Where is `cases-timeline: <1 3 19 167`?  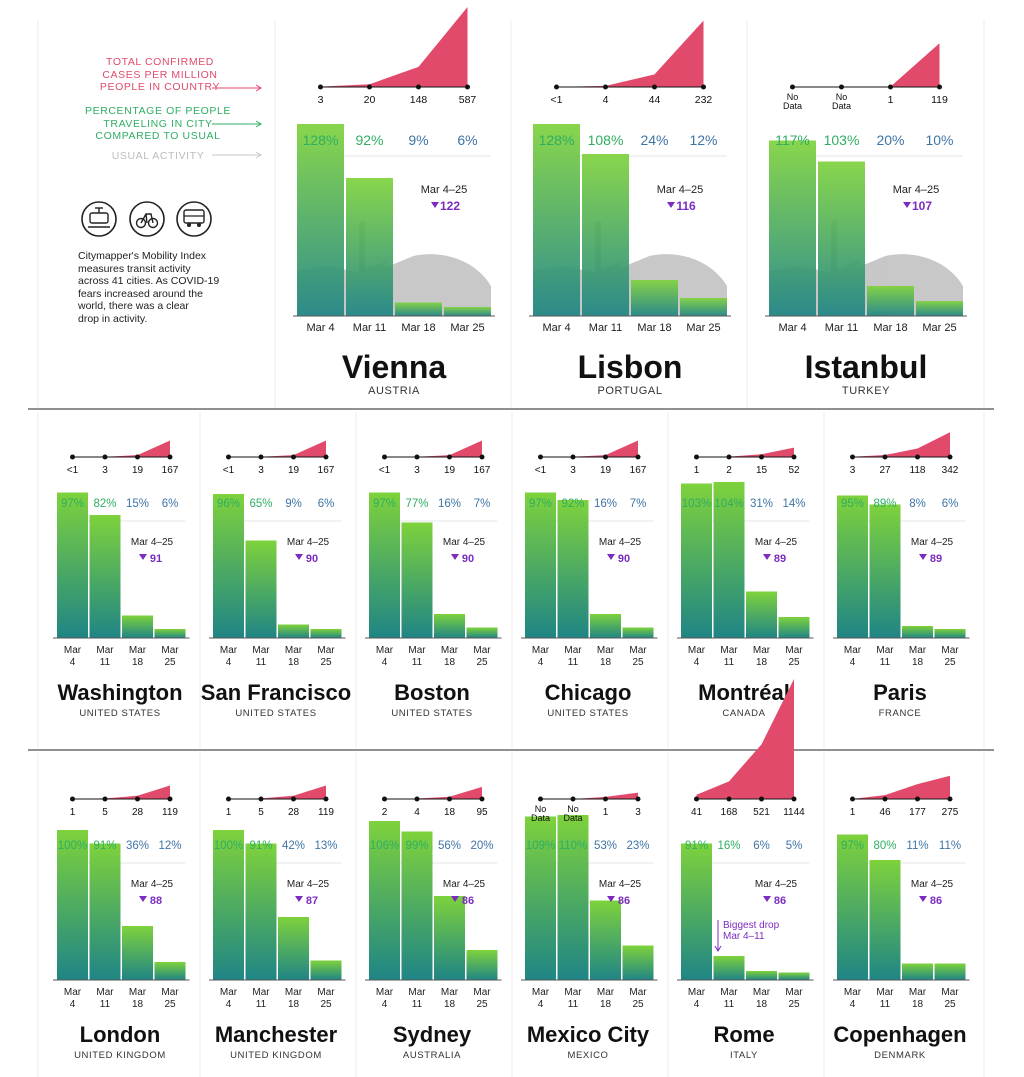
cases-timeline: <1 3 19 167 is located at coordinates (435, 458).